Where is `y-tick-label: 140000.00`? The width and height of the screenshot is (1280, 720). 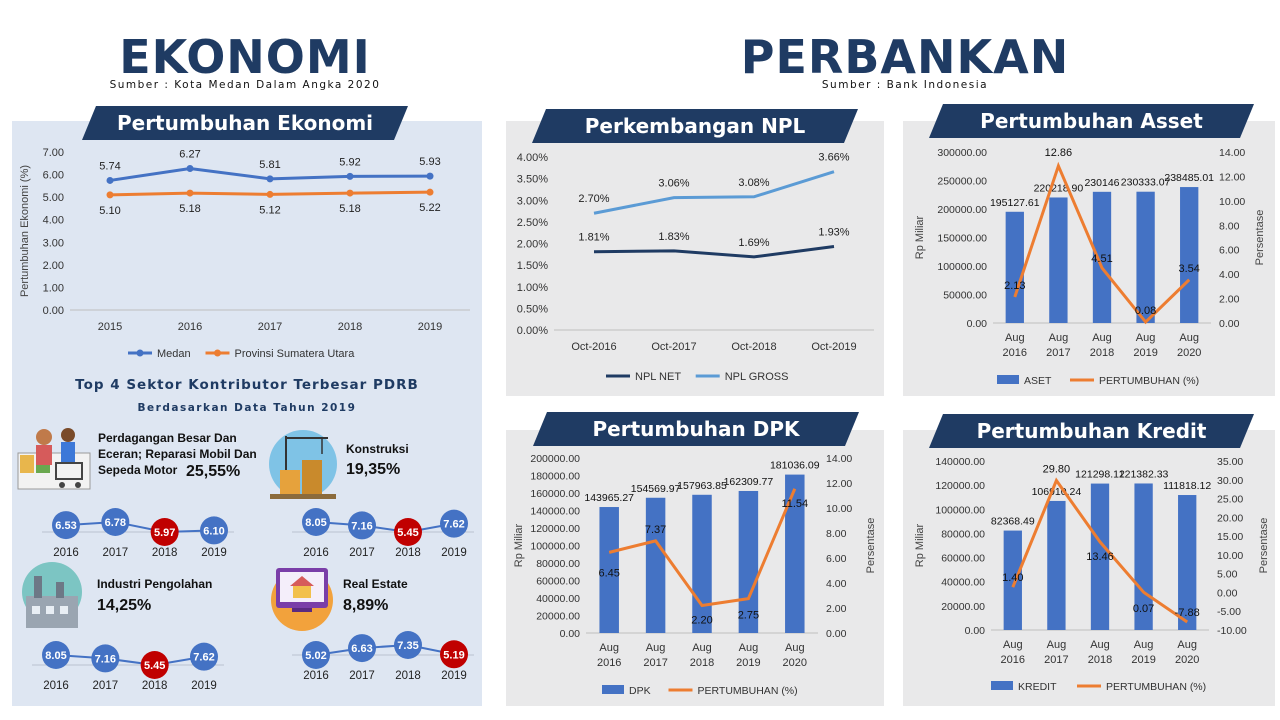
y-tick-label: 140000.00 is located at coordinates (960, 462).